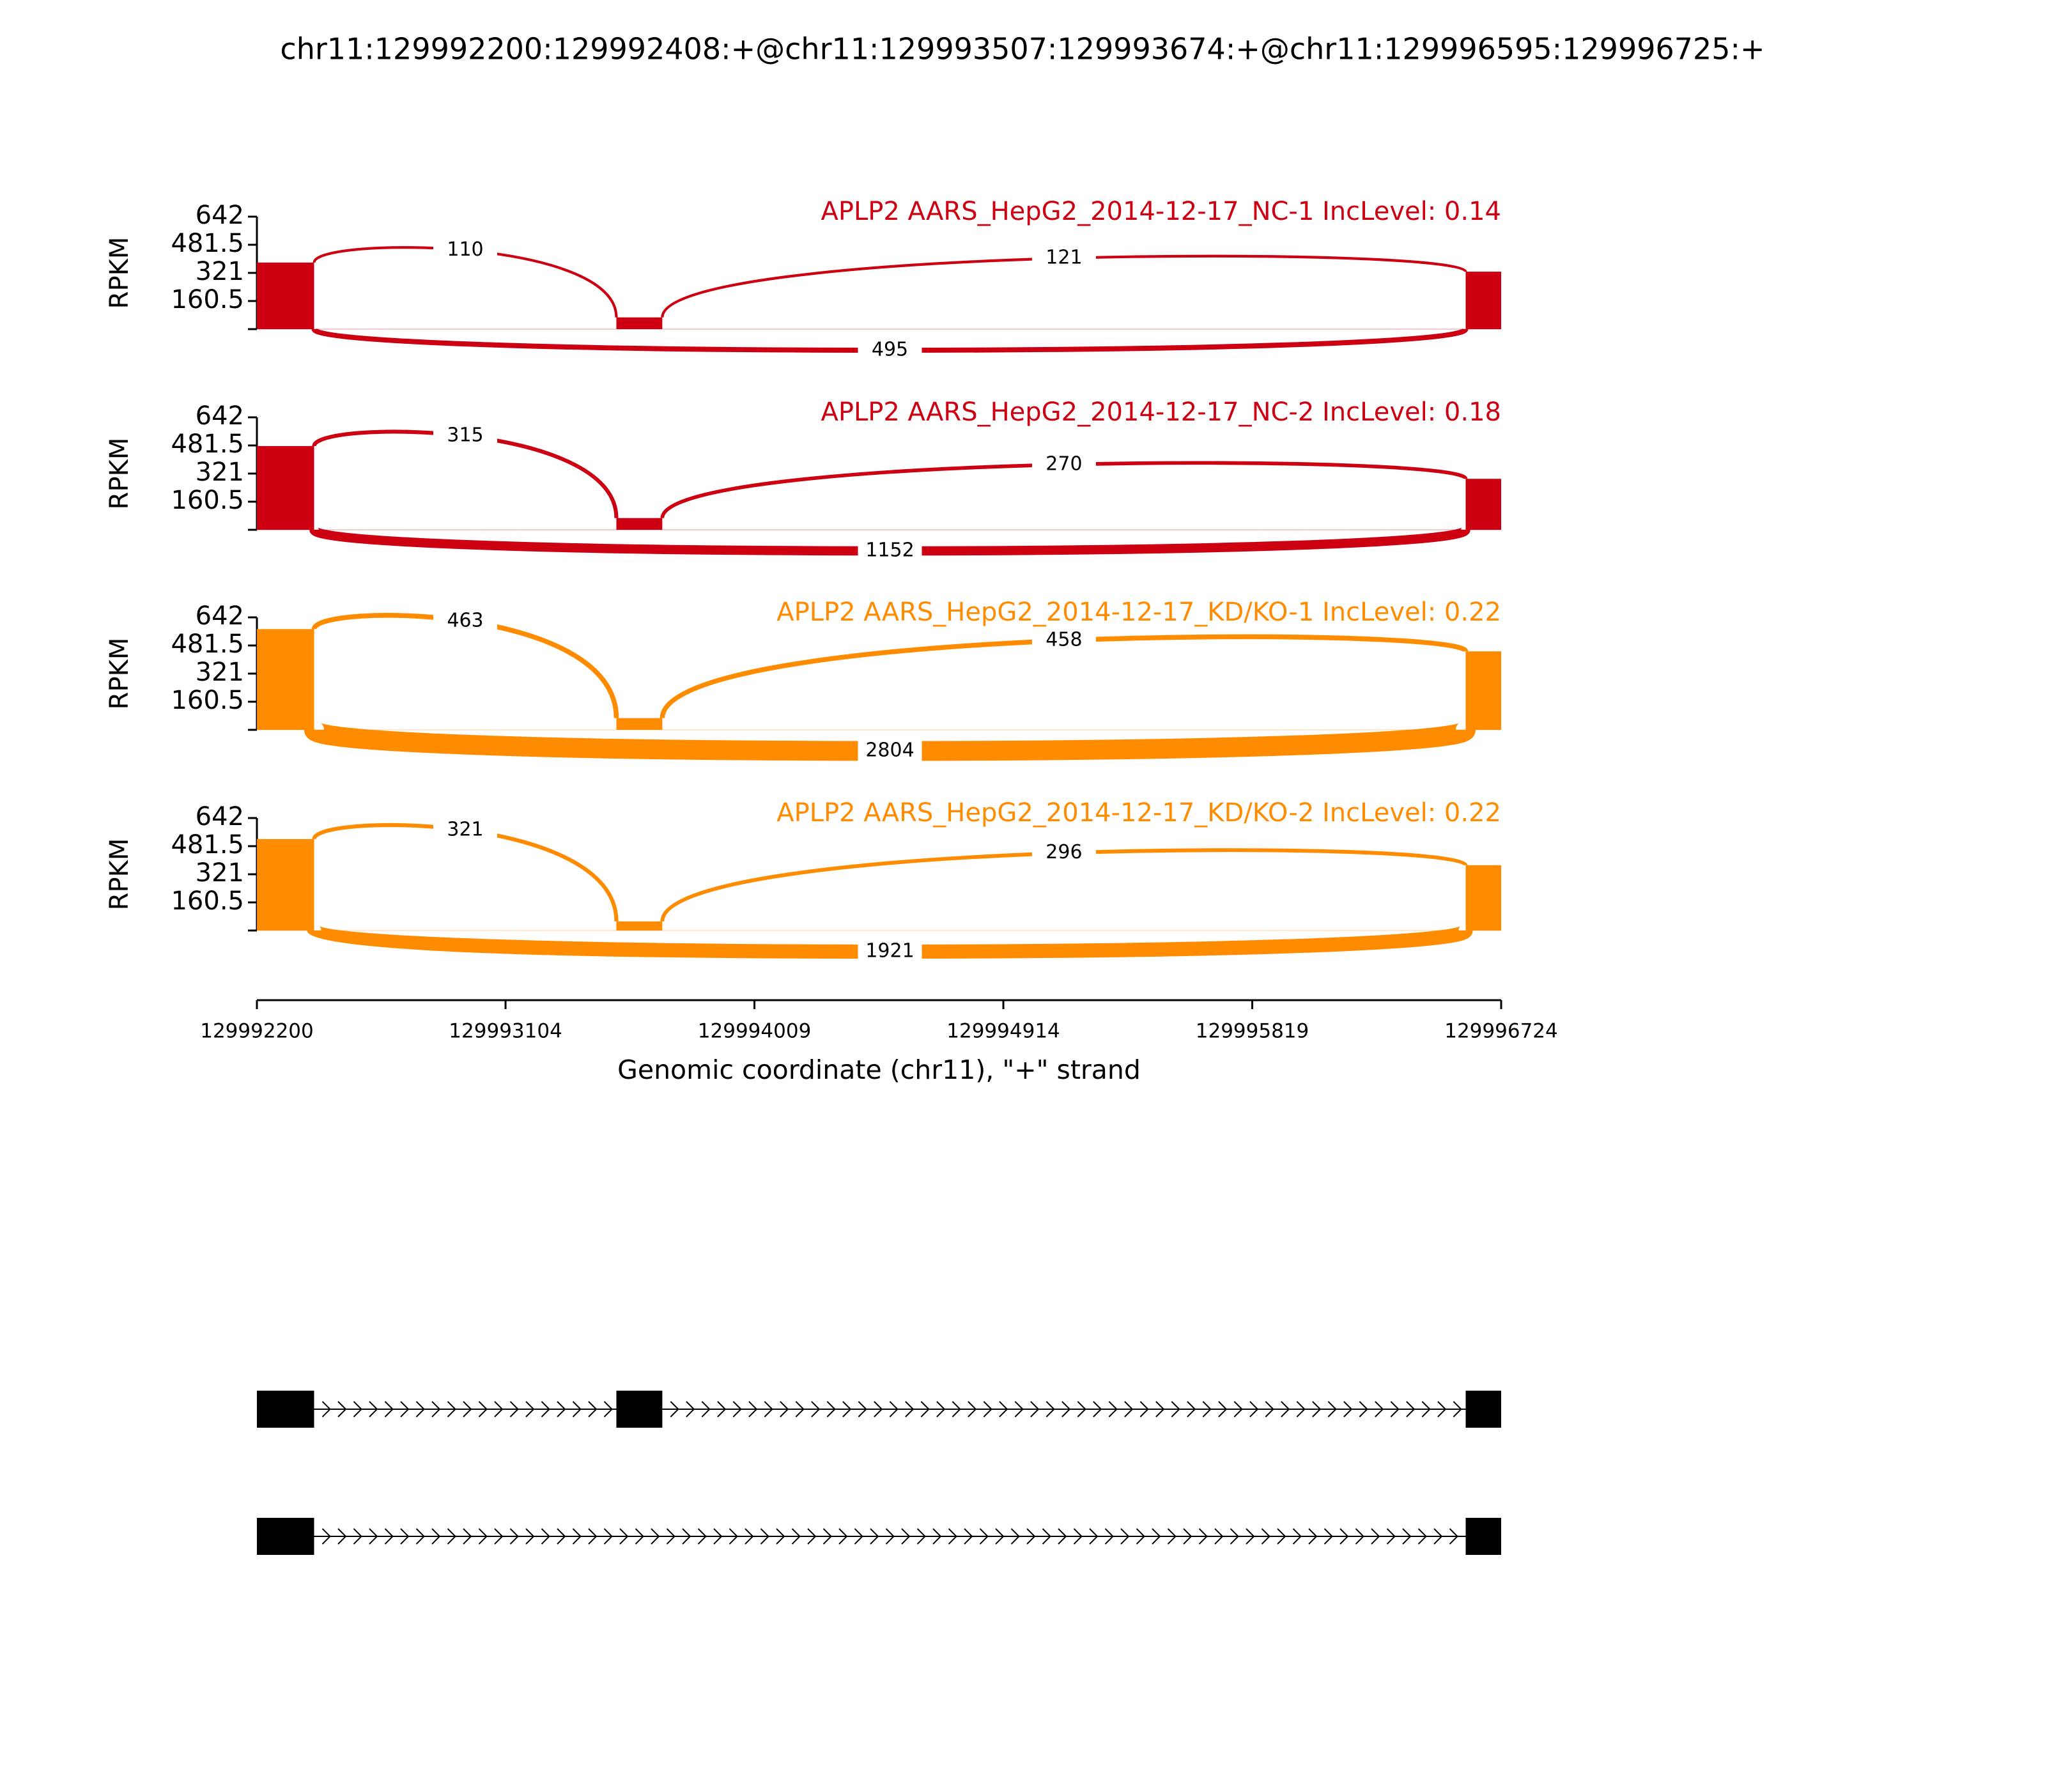  What do you see at coordinates (890, 350) in the screenshot?
I see `junction-label: 495` at bounding box center [890, 350].